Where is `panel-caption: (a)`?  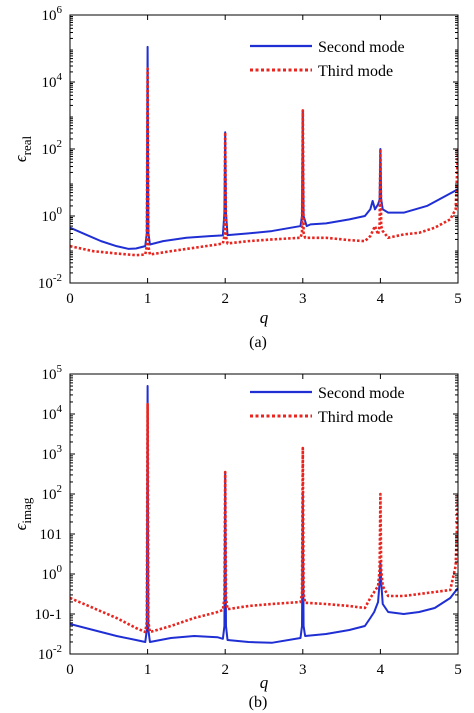 panel-caption: (a) is located at coordinates (258, 342).